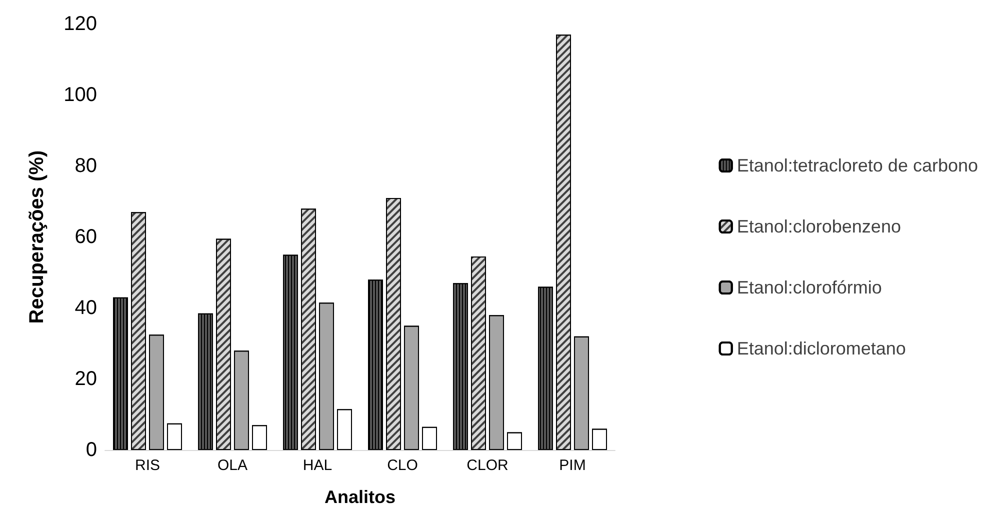 This screenshot has width=993, height=514. Describe the element at coordinates (85, 237) in the screenshot. I see `y-tick-label: 60` at that location.